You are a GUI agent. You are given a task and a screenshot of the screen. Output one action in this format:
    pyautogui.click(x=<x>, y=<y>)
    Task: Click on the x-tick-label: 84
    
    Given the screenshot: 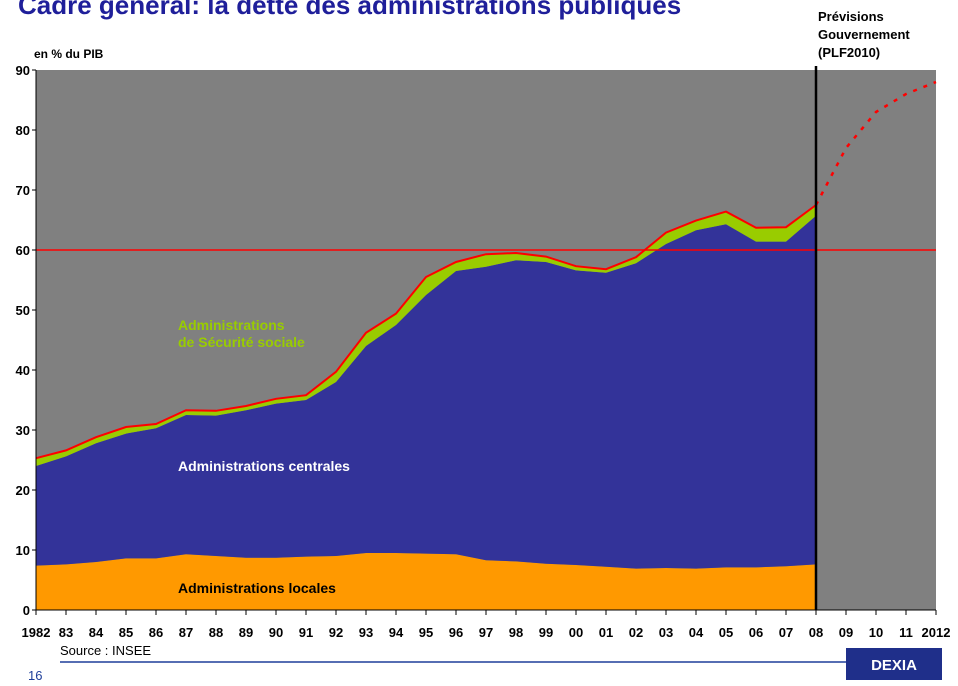 What is the action you would take?
    pyautogui.click(x=96, y=632)
    